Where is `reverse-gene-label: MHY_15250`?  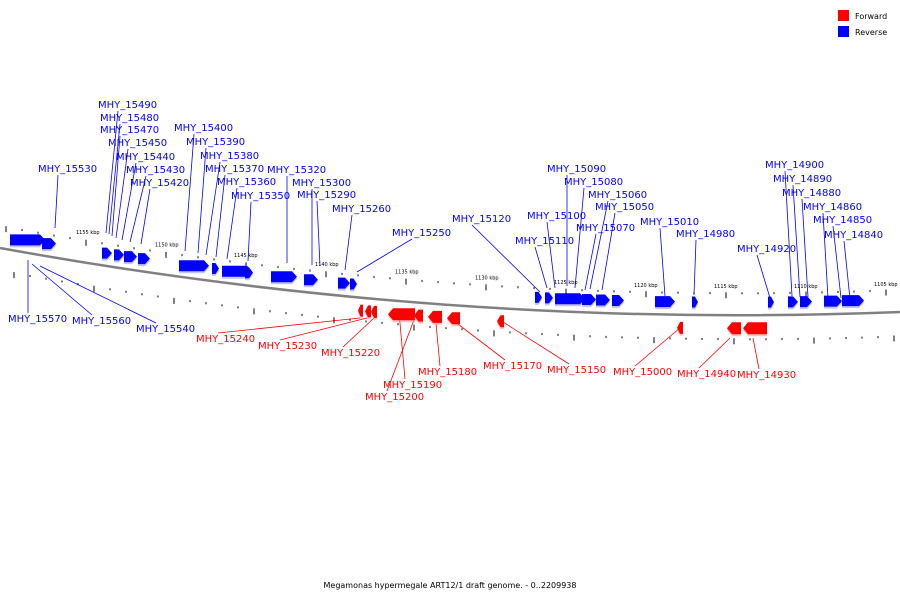 reverse-gene-label: MHY_15250 is located at coordinates (421, 233).